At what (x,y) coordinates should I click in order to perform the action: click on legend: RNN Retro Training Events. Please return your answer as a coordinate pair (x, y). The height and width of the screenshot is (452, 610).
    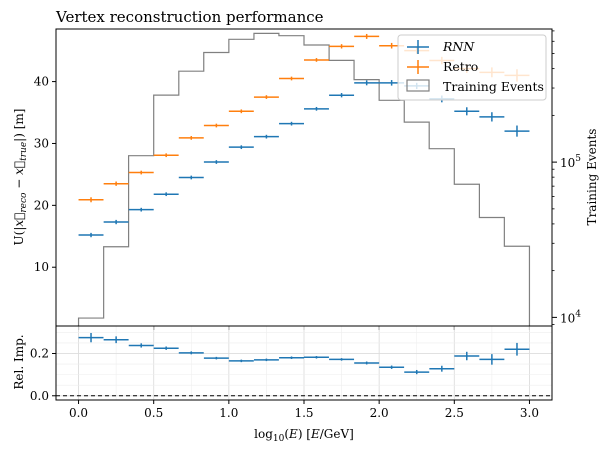
    Looking at the image, I should click on (472, 67).